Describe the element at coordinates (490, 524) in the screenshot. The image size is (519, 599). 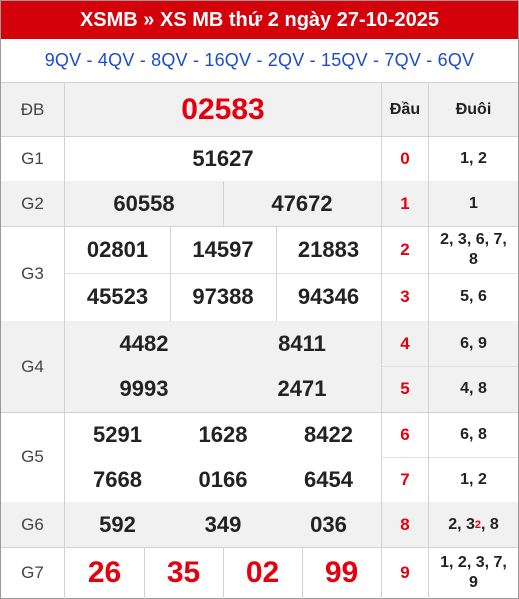
I see `loto-duoi-8-part-b: , 8` at that location.